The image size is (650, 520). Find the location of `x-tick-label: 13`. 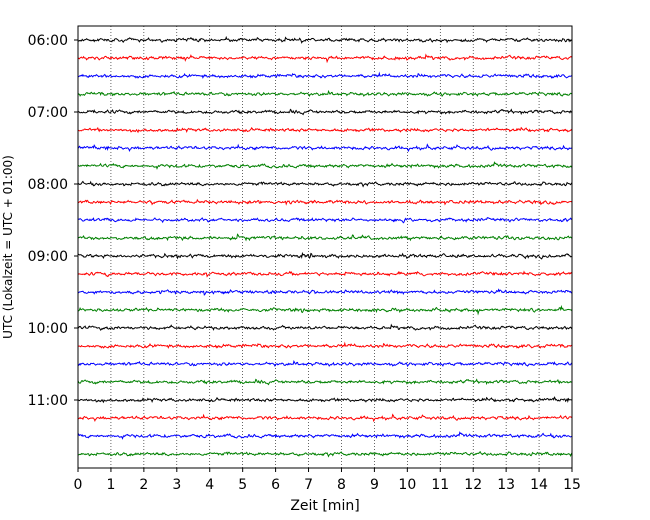

x-tick-label: 13 is located at coordinates (506, 485).